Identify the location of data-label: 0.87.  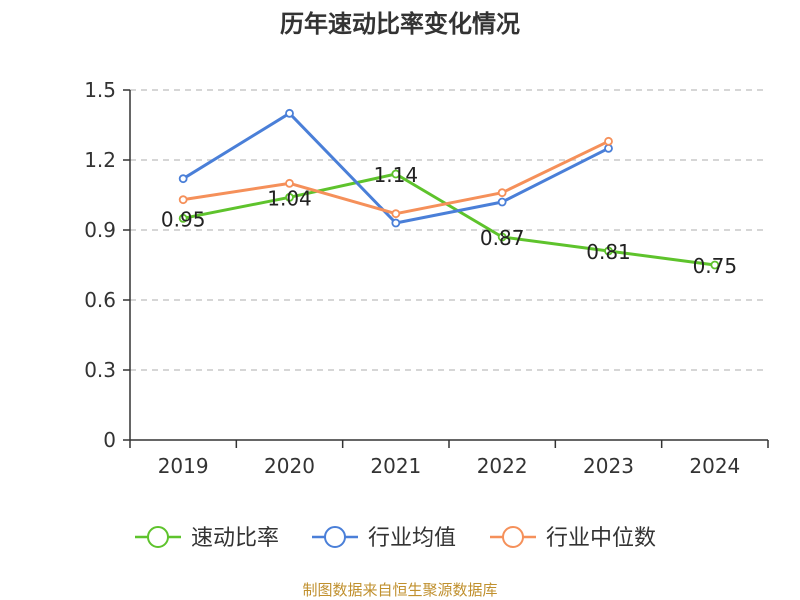
(502, 238).